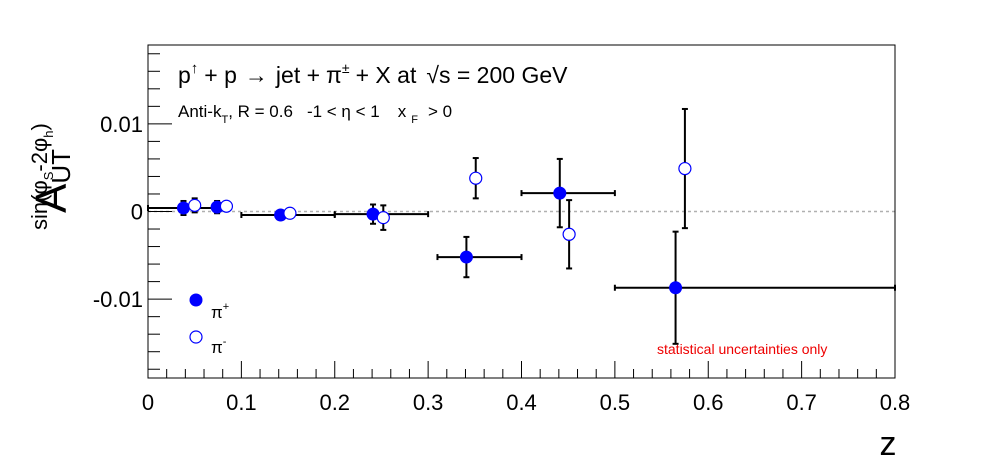  What do you see at coordinates (440, 111) in the screenshot?
I see `subtitle-xf-cut: > 0` at bounding box center [440, 111].